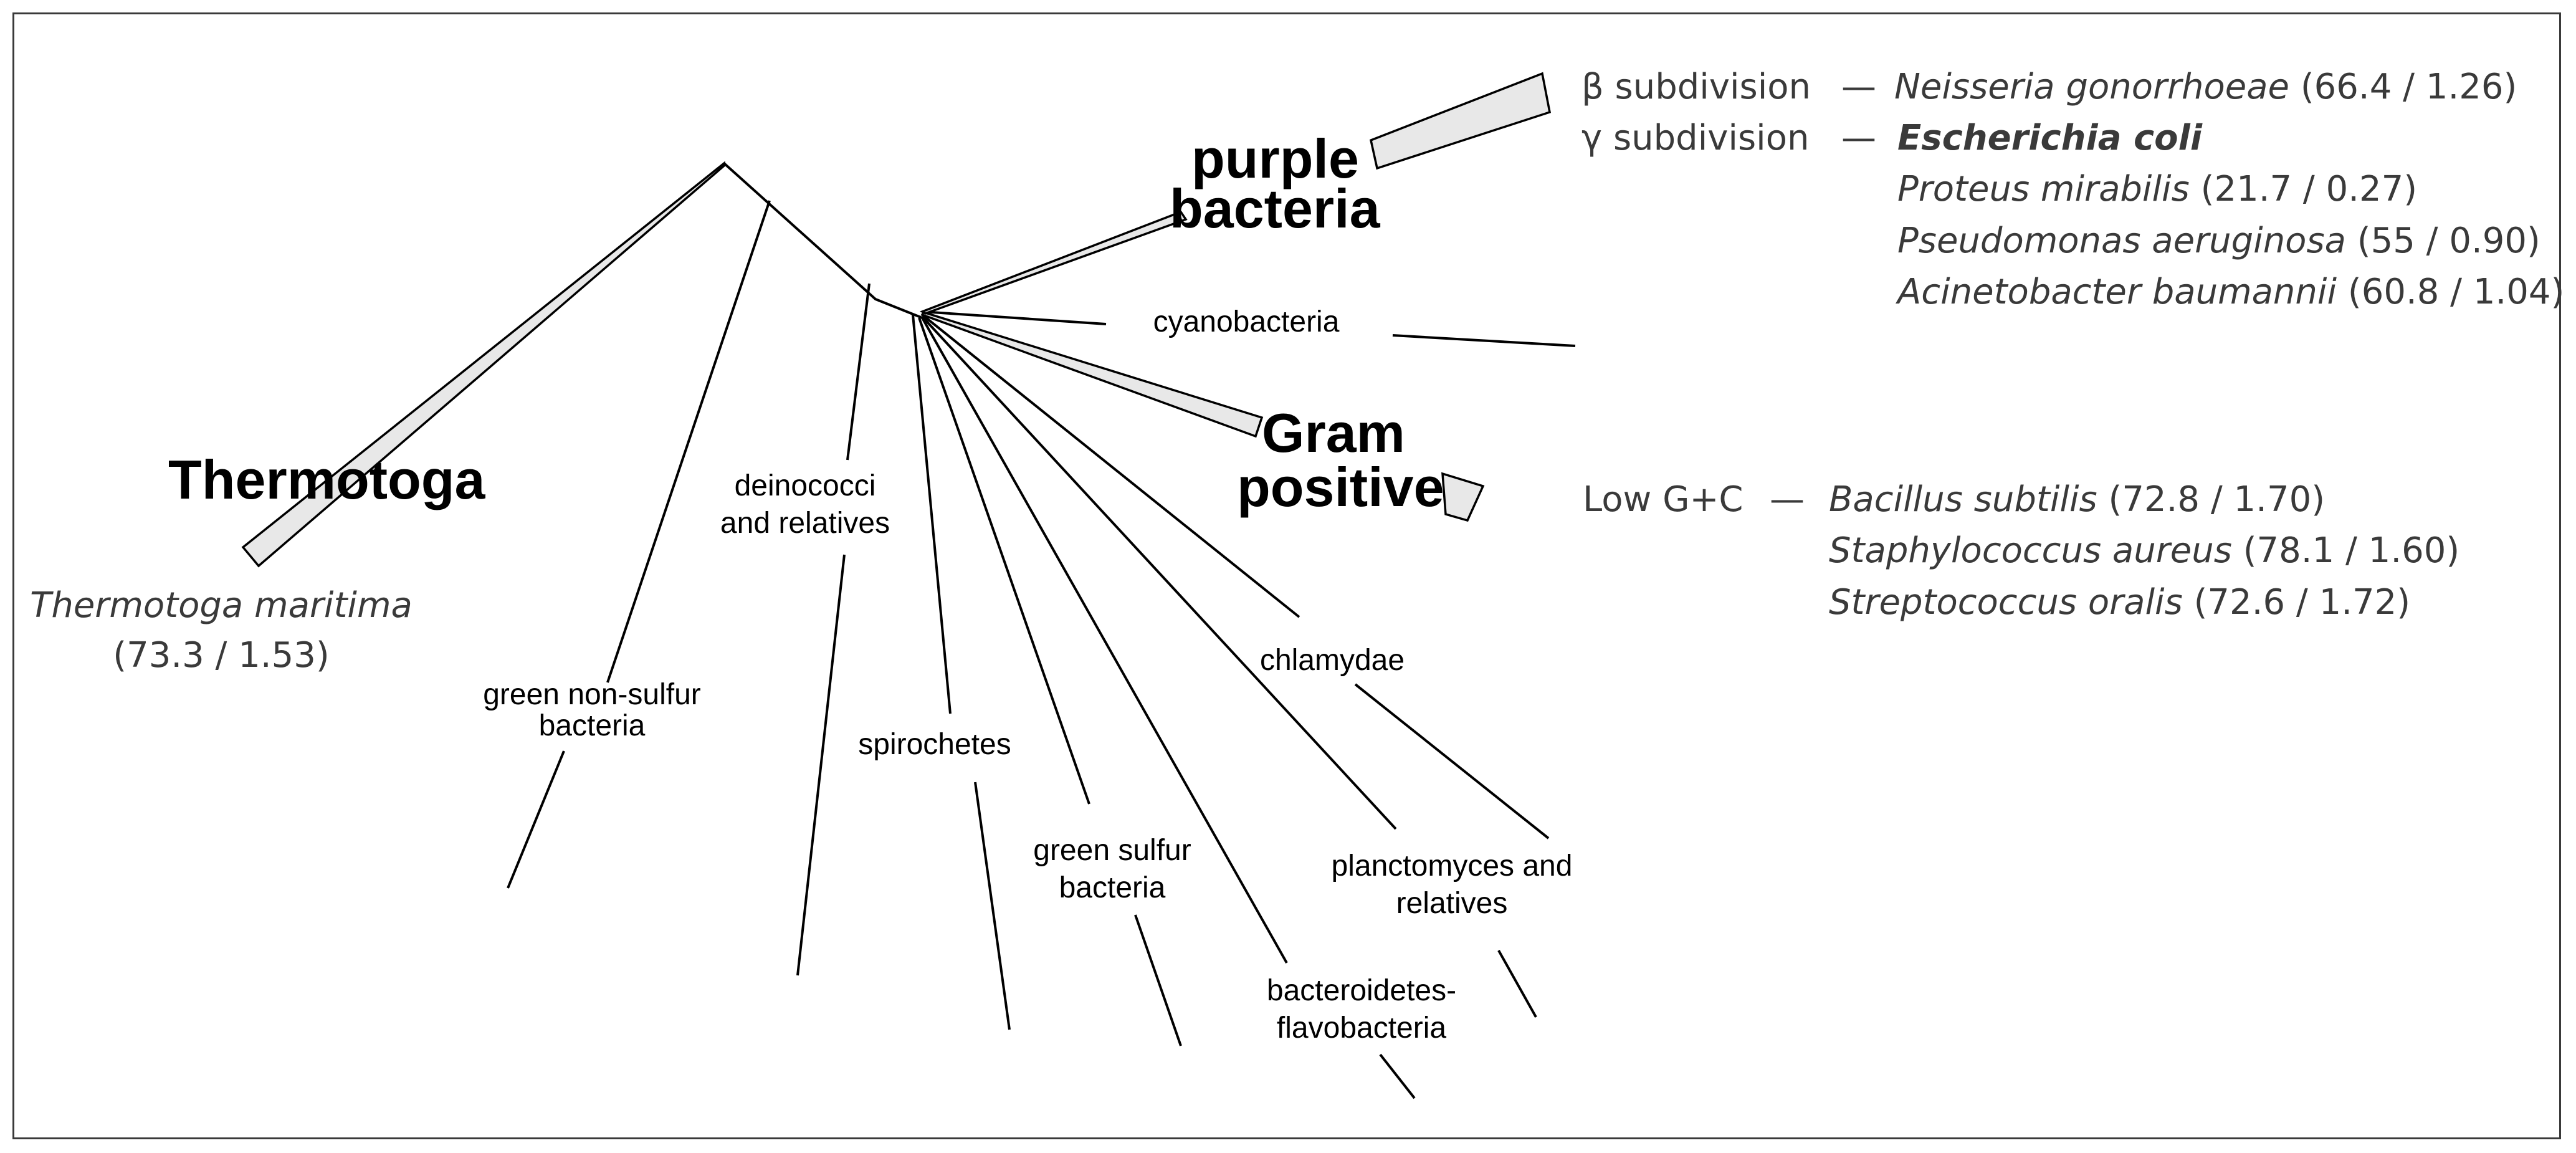 The width and height of the screenshot is (2576, 1153). Describe the element at coordinates (1014, 317) in the screenshot. I see `branch-cyanobacteria` at that location.